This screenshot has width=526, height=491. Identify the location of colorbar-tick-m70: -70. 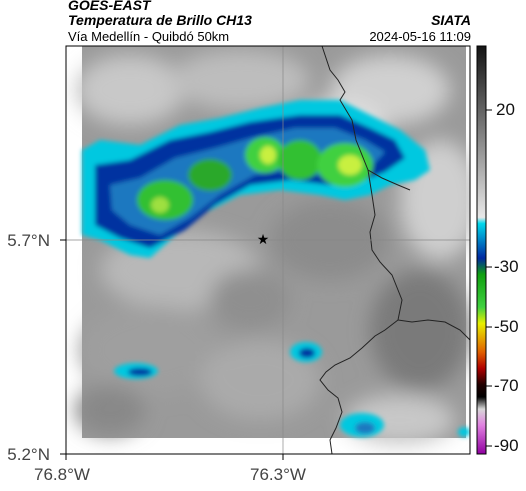
(506, 385).